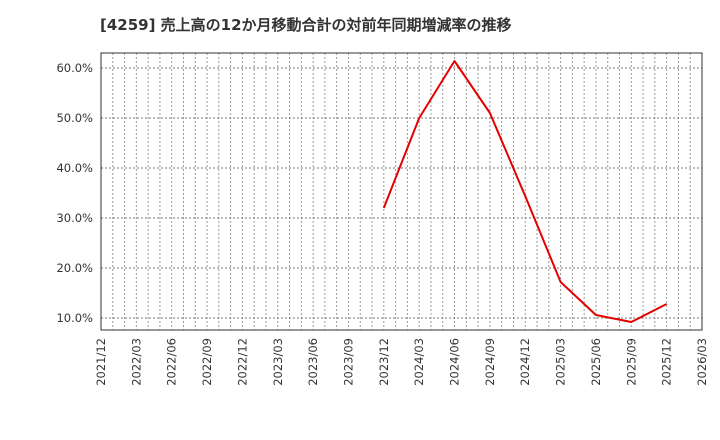 The width and height of the screenshot is (720, 440). I want to click on x-tick-label: 2025/09, so click(631, 362).